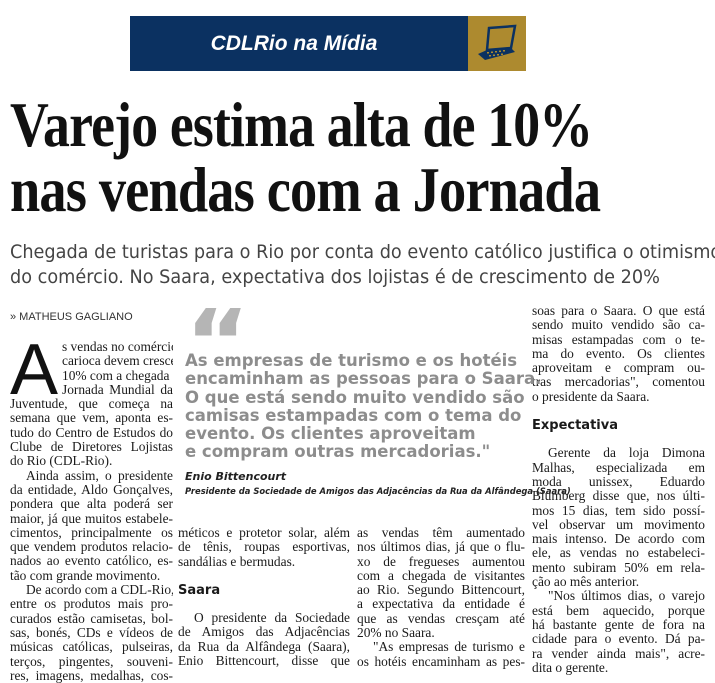 This screenshot has width=715, height=683. Describe the element at coordinates (91, 447) in the screenshot. I see `text-line: Clube de Diretores Lojistas` at that location.